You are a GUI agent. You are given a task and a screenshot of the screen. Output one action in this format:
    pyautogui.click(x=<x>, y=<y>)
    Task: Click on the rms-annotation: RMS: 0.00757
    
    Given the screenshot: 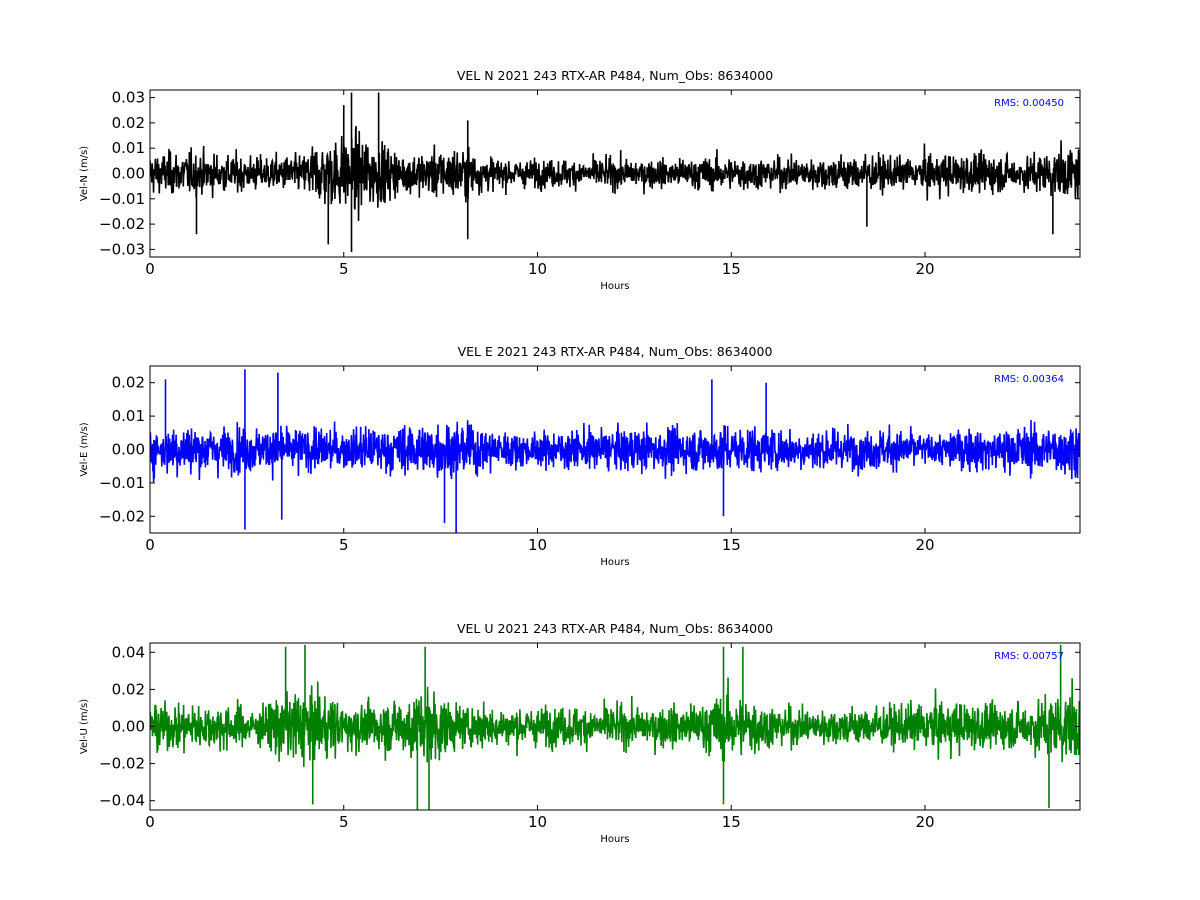 What is the action you would take?
    pyautogui.click(x=1029, y=656)
    